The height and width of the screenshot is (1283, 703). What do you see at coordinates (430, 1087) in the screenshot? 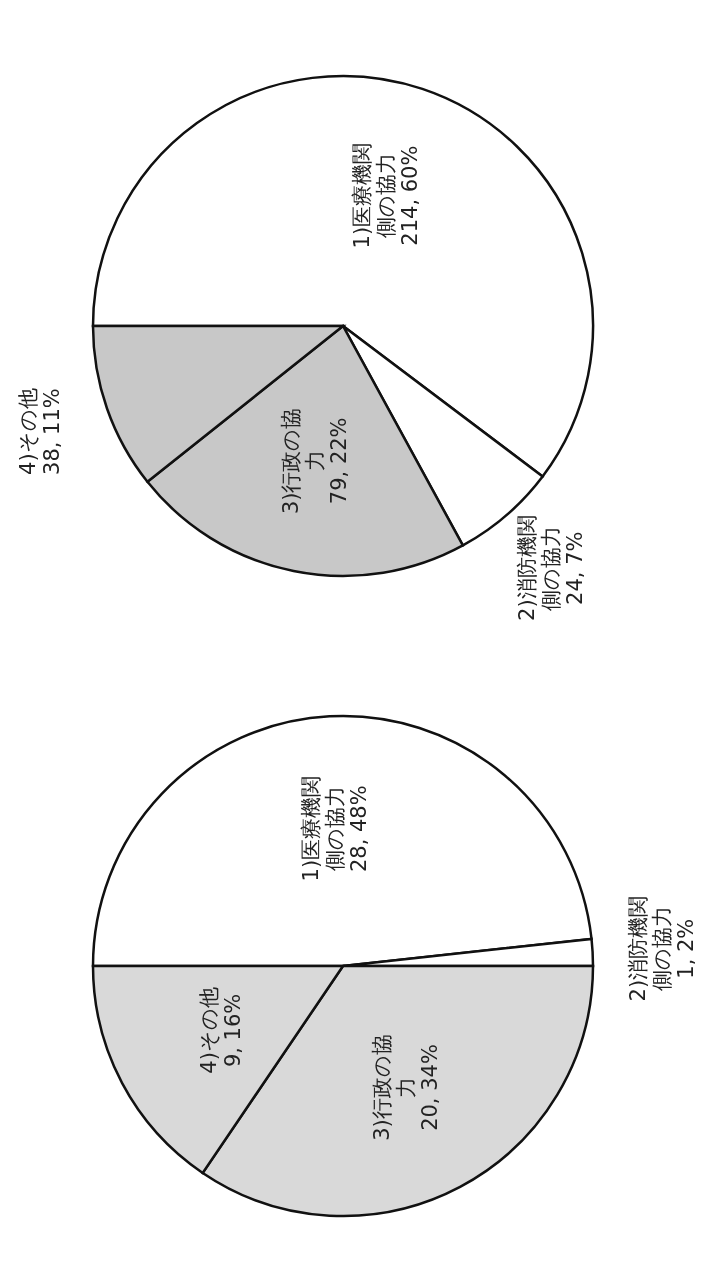
I see `data-label: 20, 34%` at bounding box center [430, 1087].